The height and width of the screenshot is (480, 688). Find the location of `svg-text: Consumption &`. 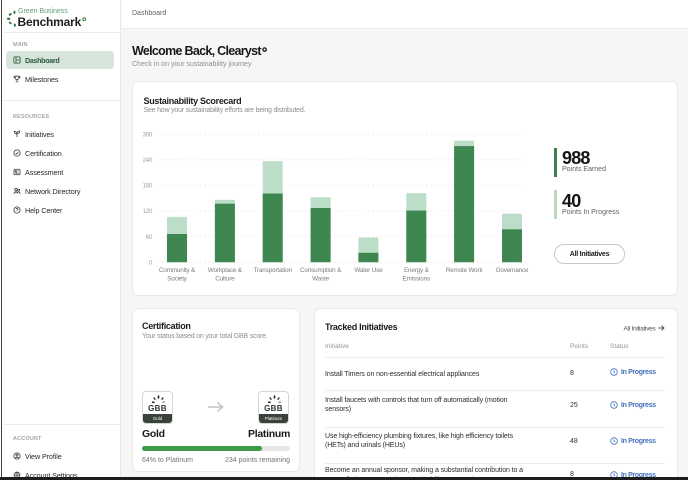

svg-text: Consumption & is located at coordinates (321, 270).